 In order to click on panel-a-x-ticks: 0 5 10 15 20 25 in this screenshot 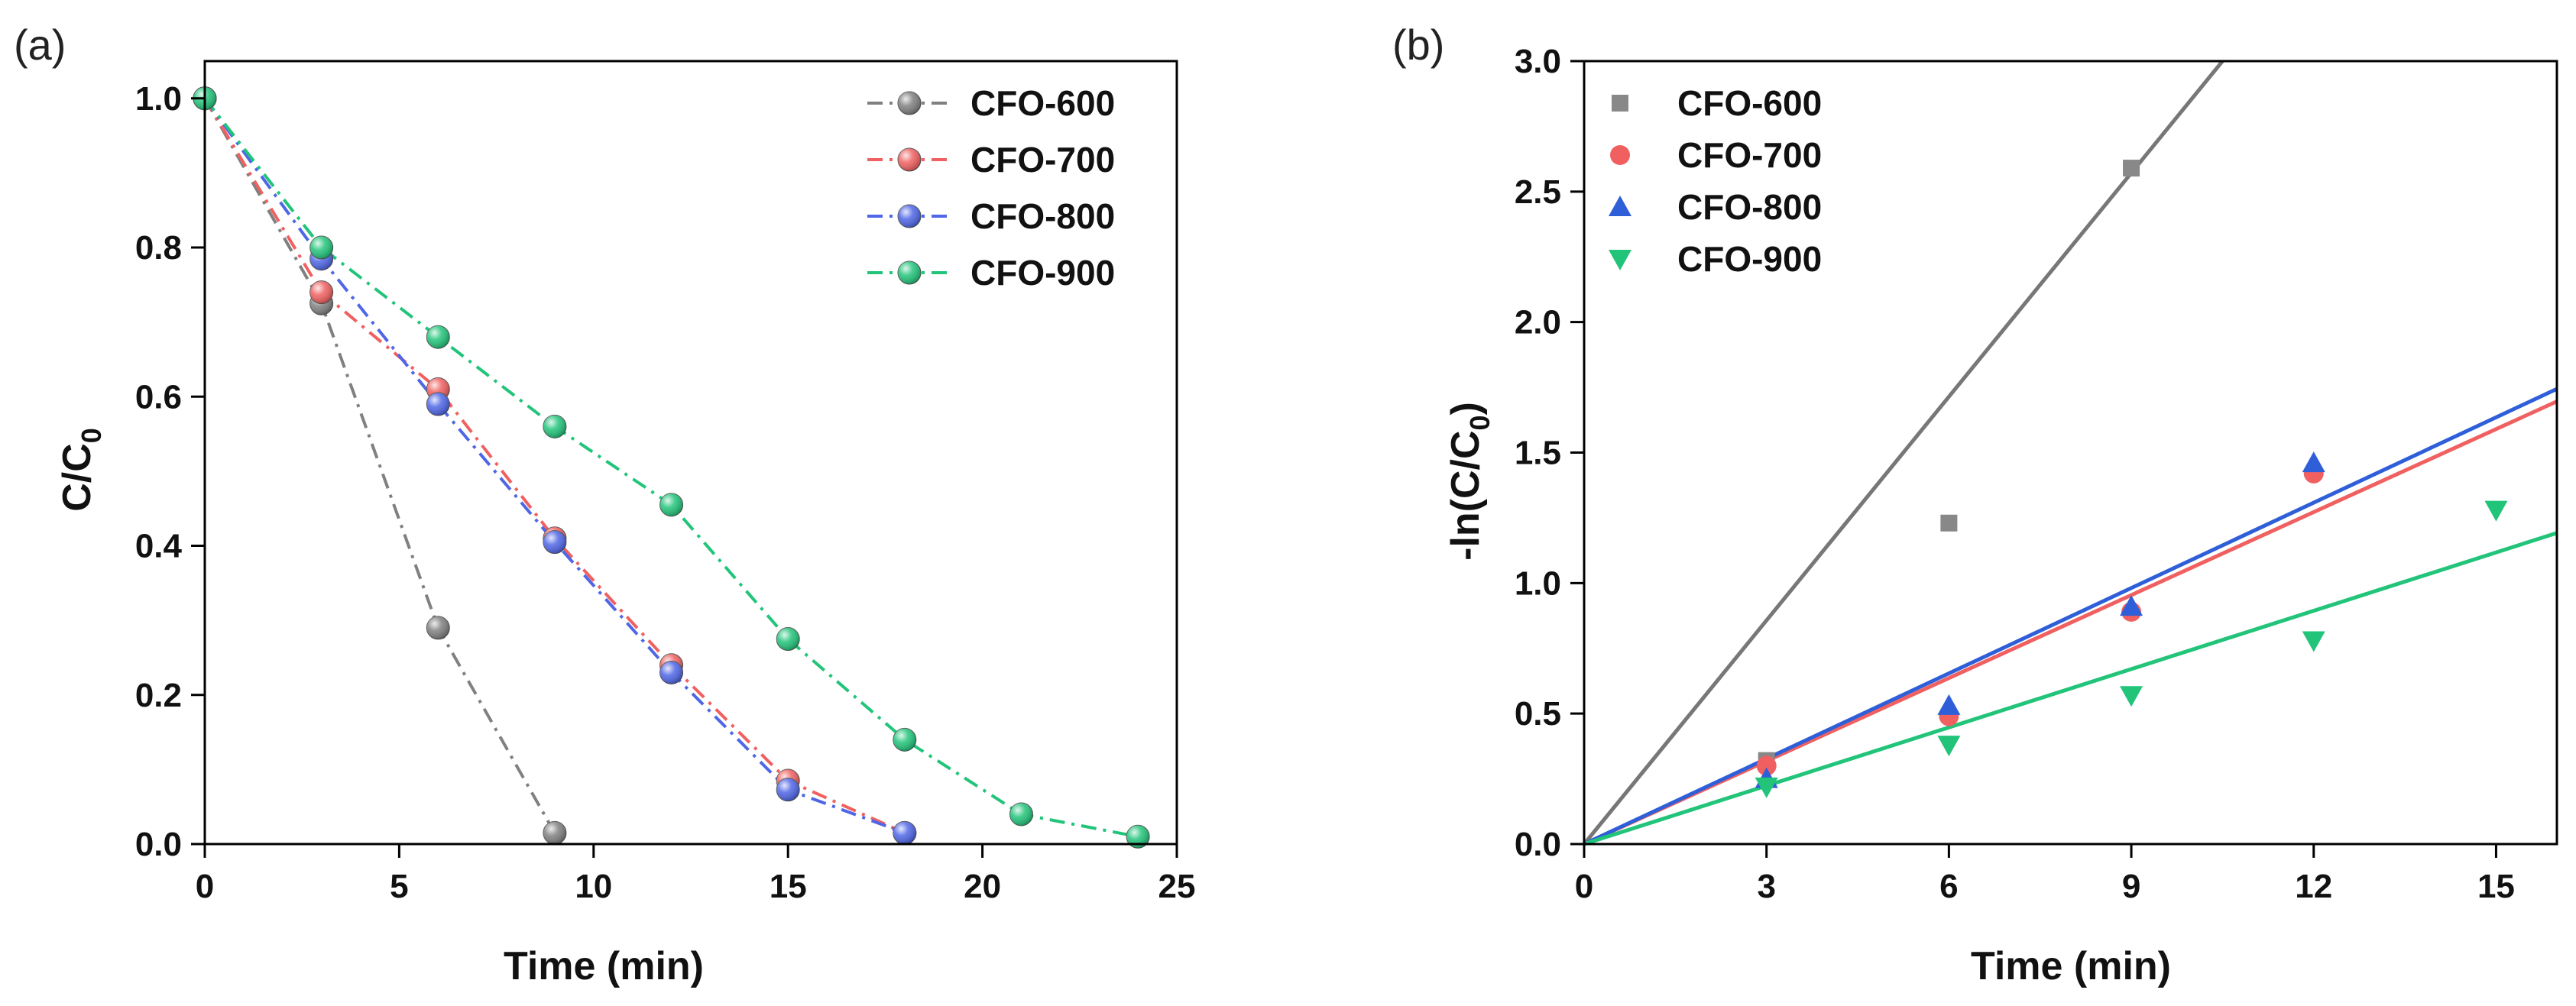, I will do `click(696, 874)`.